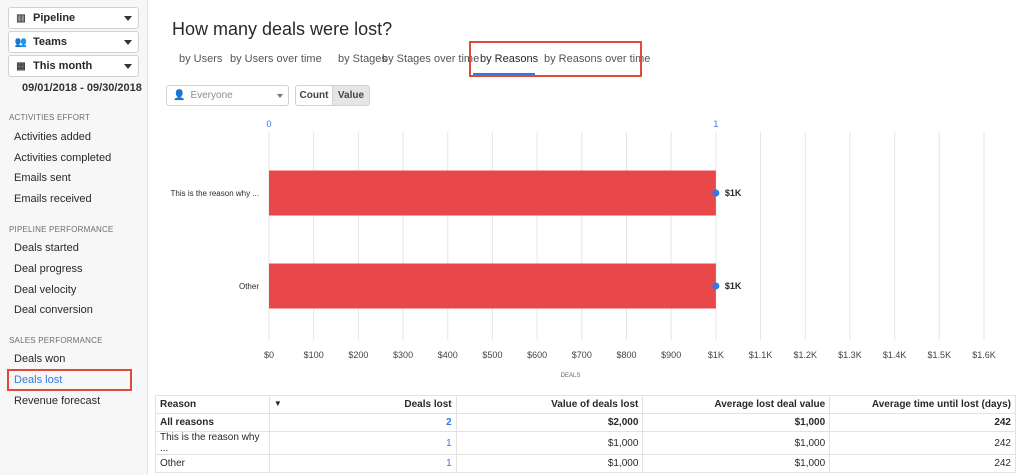 The image size is (1024, 475). What do you see at coordinates (201, 59) in the screenshot?
I see `tab-by-users: by Users` at bounding box center [201, 59].